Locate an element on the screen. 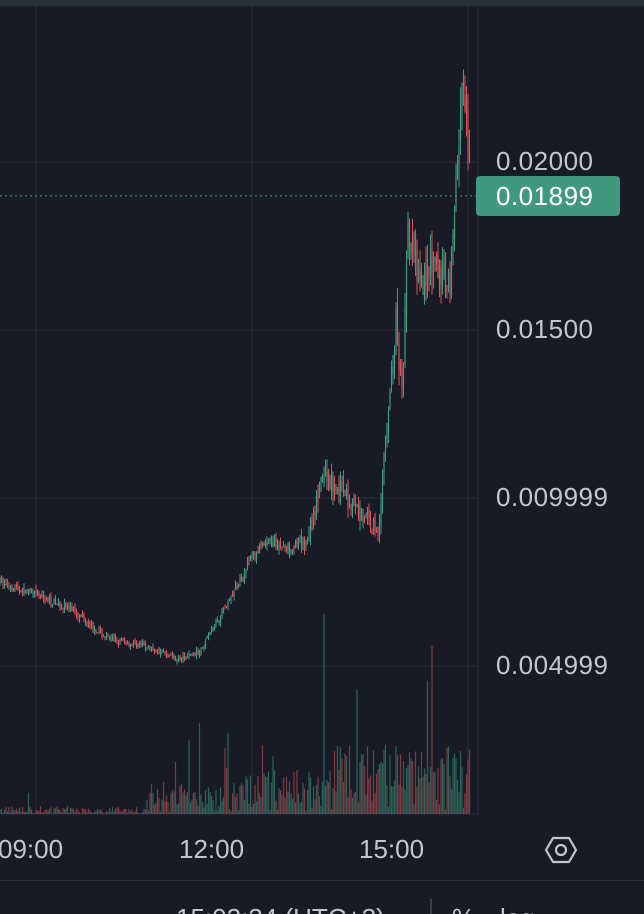  timezone-clock: 15:02:24 (UTC+3) is located at coordinates (280, 908).